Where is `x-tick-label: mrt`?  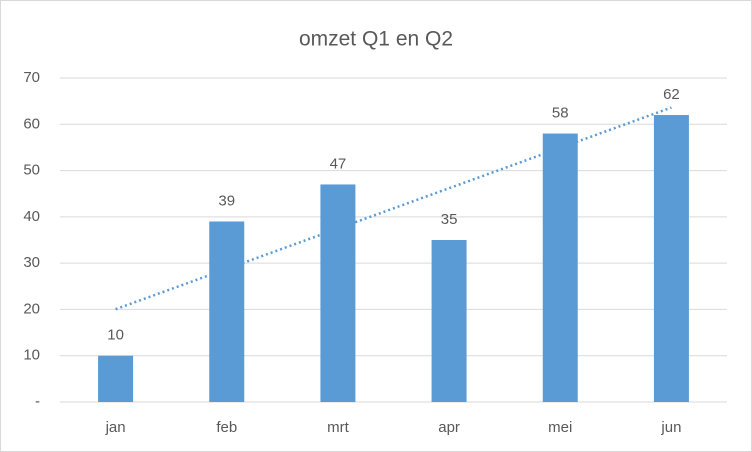 x-tick-label: mrt is located at coordinates (338, 427).